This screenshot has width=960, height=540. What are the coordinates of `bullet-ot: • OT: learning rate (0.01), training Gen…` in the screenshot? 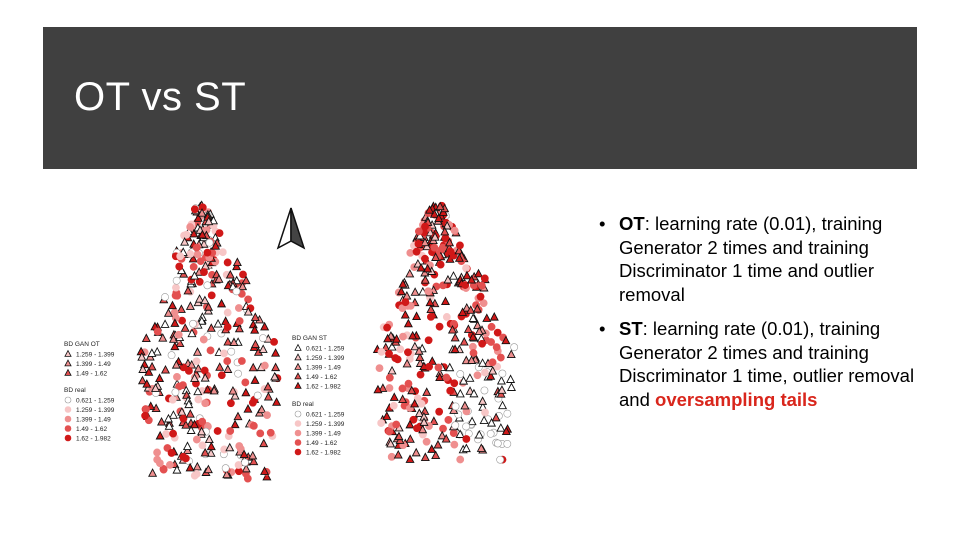 It's located at (761, 259).